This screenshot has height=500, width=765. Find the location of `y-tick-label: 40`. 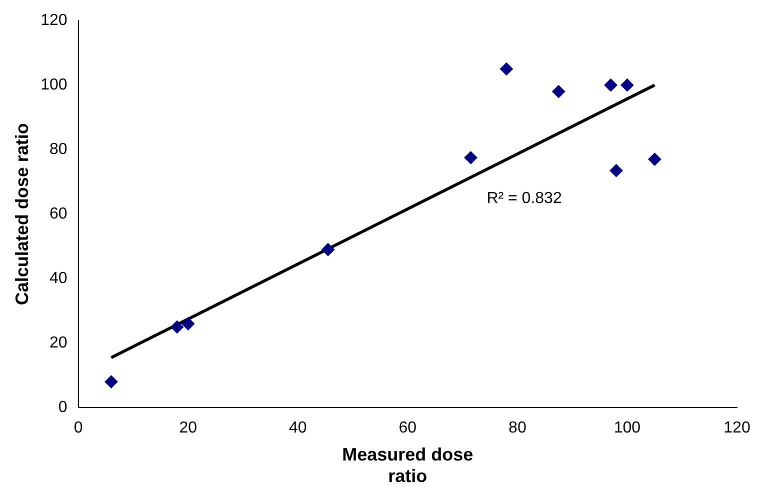

y-tick-label: 40 is located at coordinates (59, 279).